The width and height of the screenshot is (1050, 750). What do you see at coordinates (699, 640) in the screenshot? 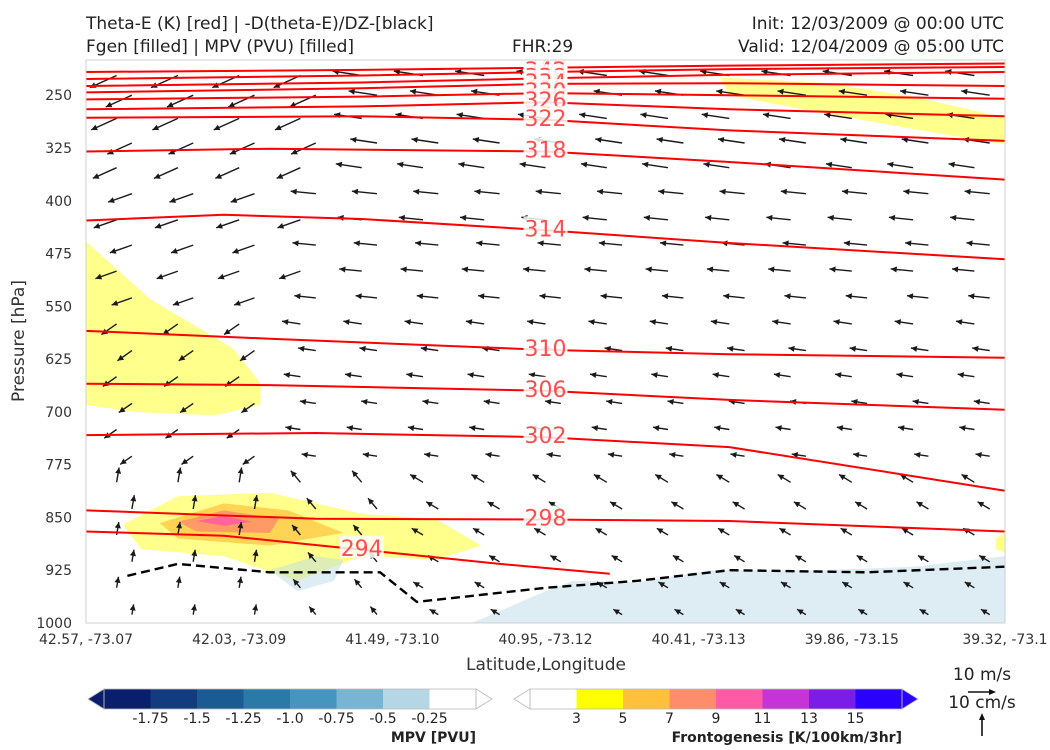
I see `x-tick-label: 40.41, -73.13` at bounding box center [699, 640].